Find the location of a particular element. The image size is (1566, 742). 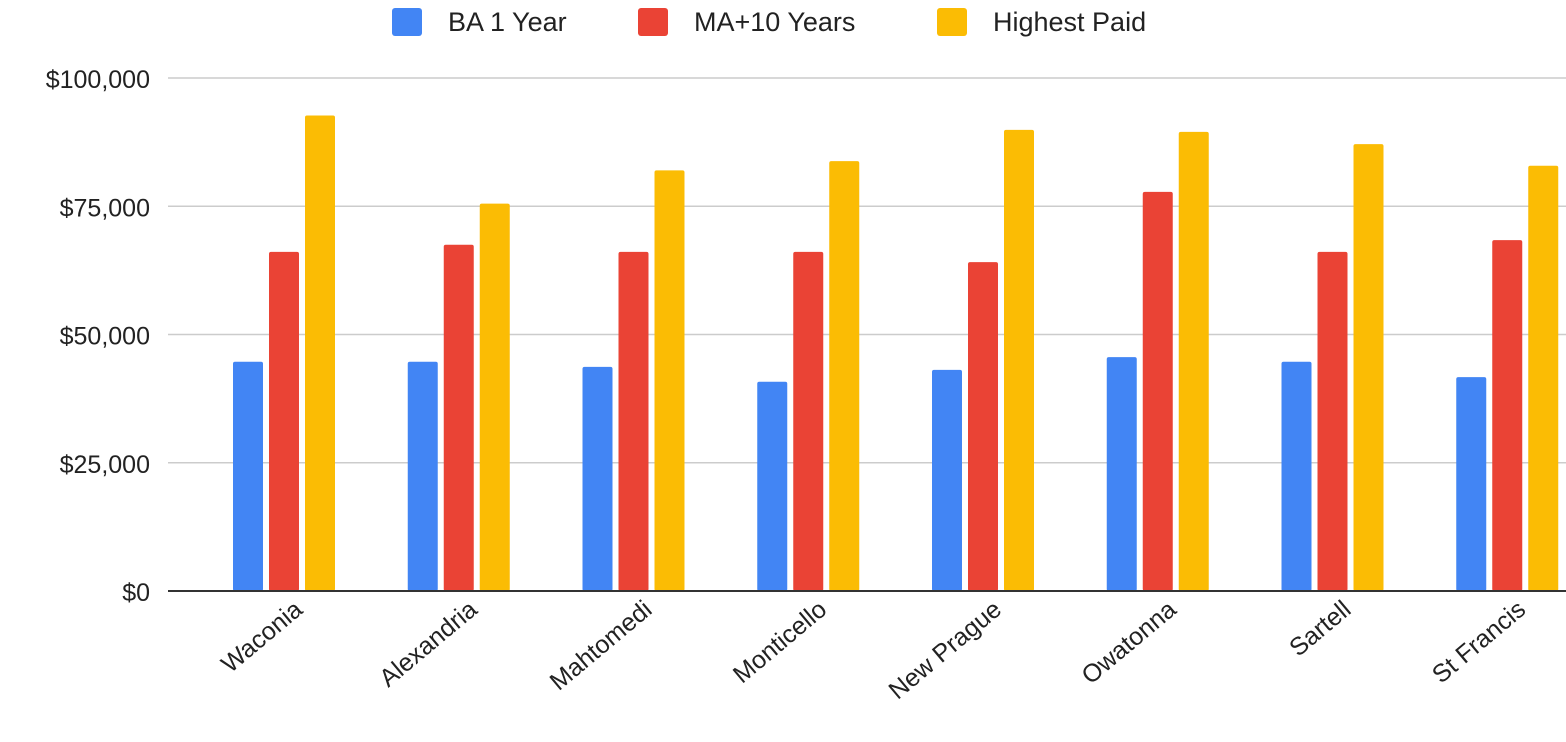

x-tick-label: New Prague is located at coordinates (944, 650).